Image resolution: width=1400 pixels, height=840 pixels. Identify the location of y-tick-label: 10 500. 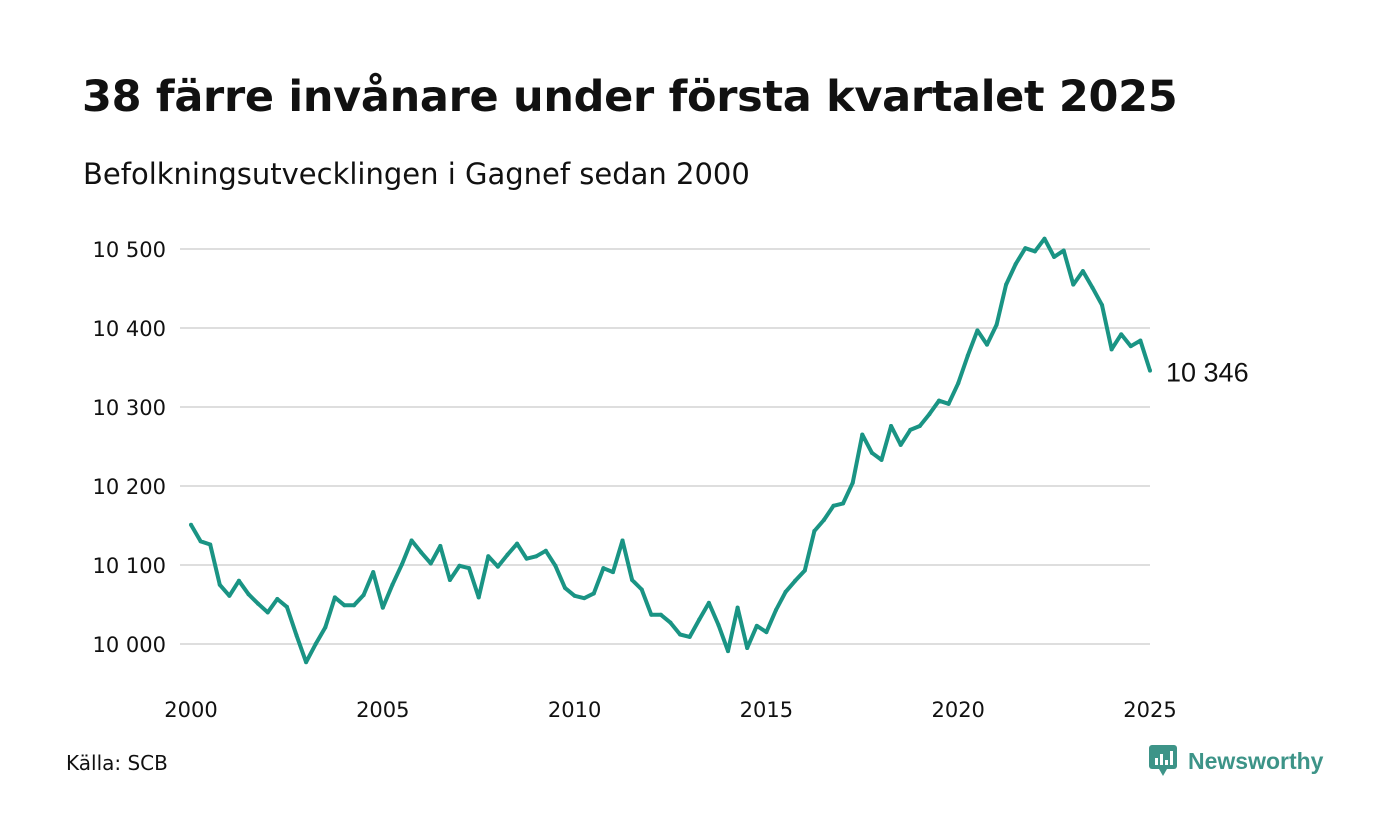
(129, 250).